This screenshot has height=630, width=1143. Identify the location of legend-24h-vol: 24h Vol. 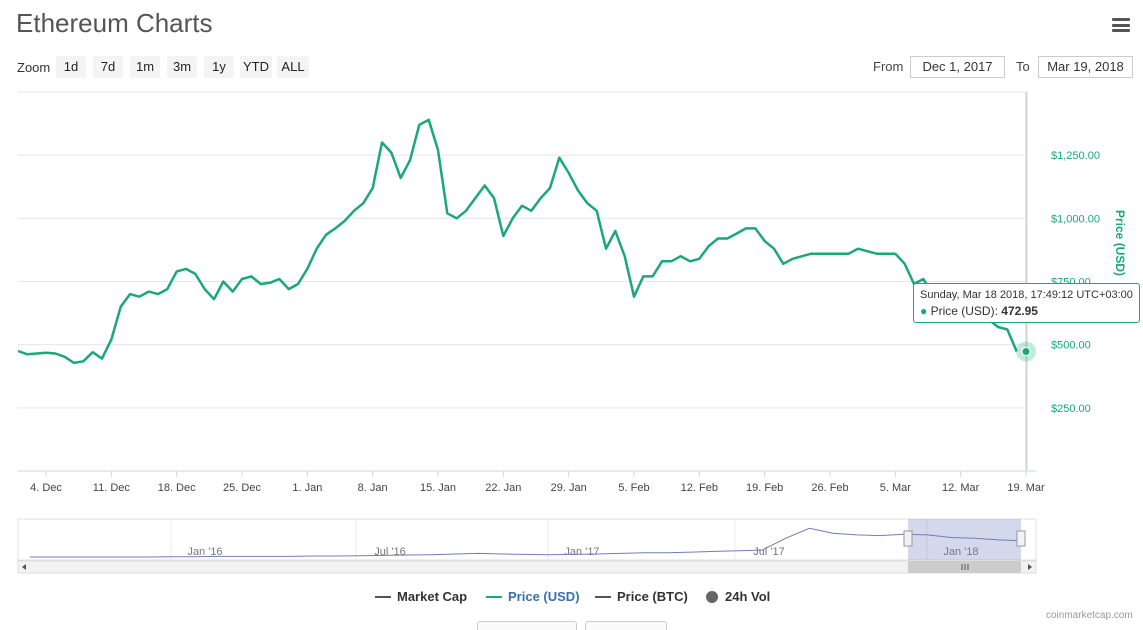
(738, 596).